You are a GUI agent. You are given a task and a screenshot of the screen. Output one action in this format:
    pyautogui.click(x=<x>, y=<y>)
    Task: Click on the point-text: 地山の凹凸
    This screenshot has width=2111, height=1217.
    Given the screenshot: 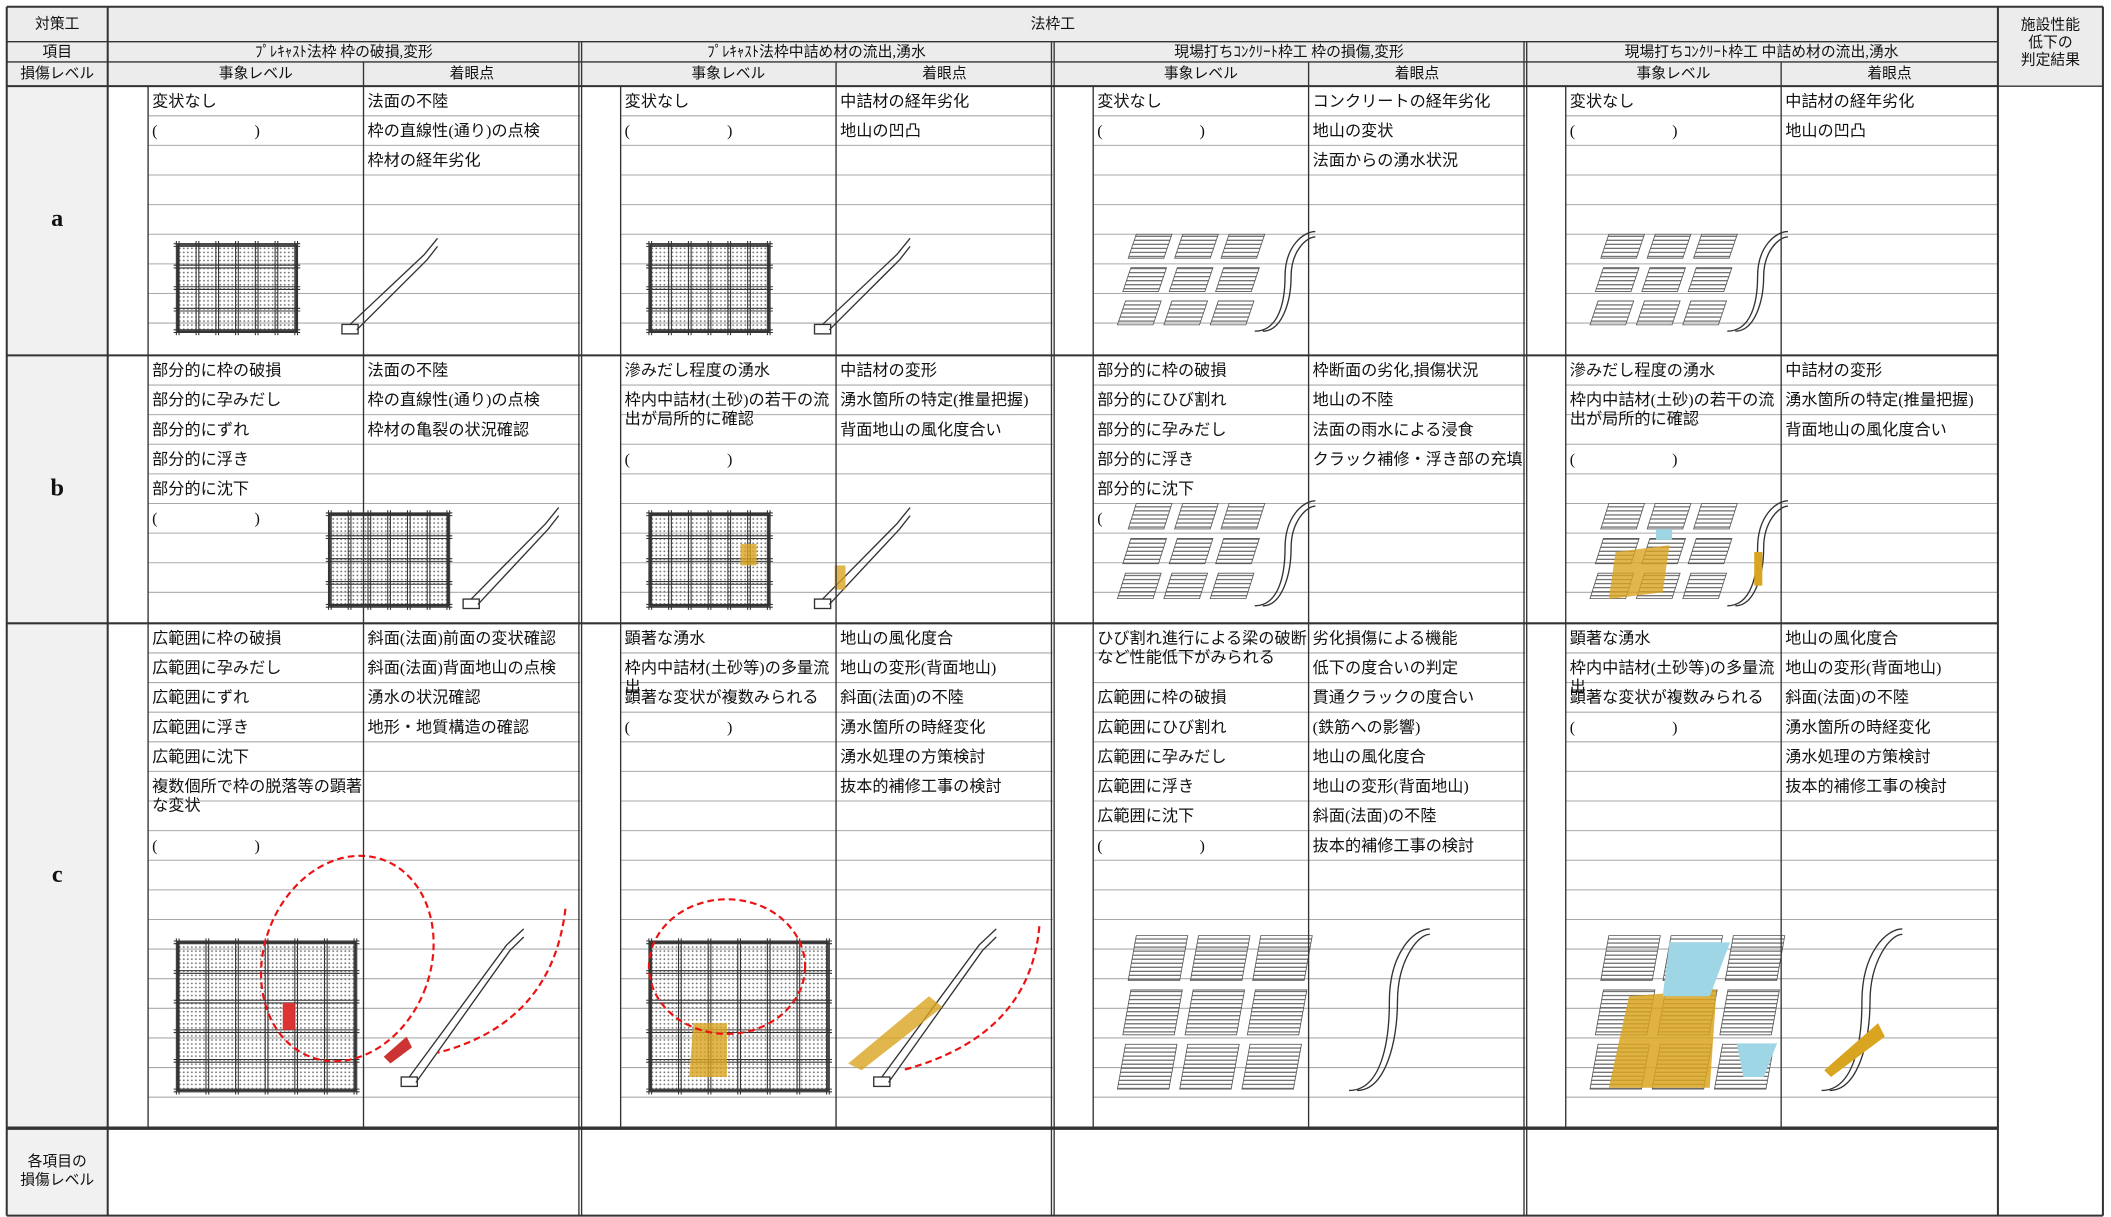 What is the action you would take?
    pyautogui.click(x=880, y=131)
    